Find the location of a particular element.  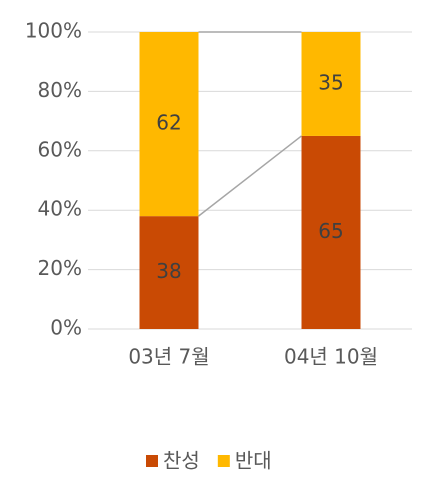

y-tick-label: 60% is located at coordinates (60, 149).